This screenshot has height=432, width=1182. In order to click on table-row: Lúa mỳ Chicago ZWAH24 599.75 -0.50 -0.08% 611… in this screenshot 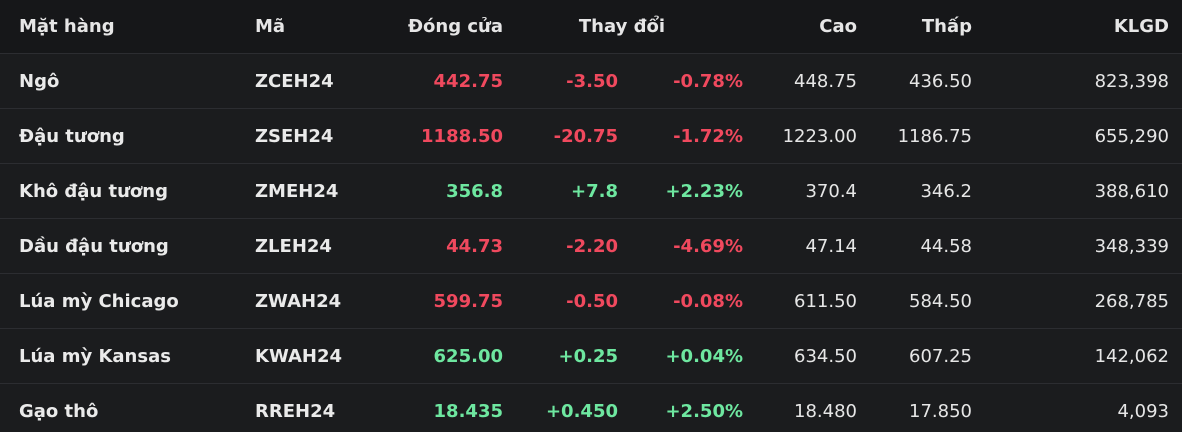, I will do `click(591, 301)`.